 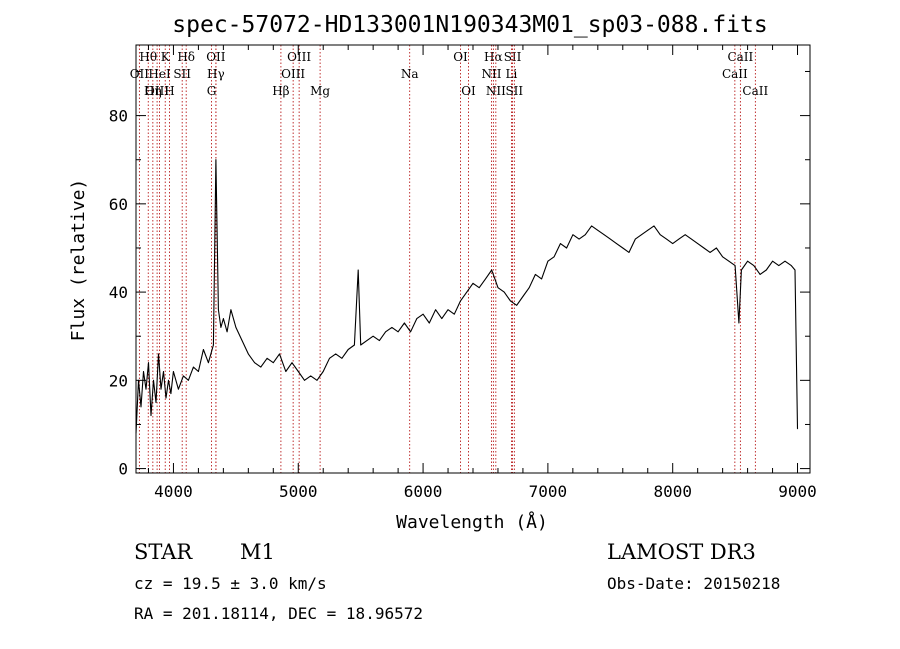 I want to click on marker-label-7: H, so click(x=169, y=91).